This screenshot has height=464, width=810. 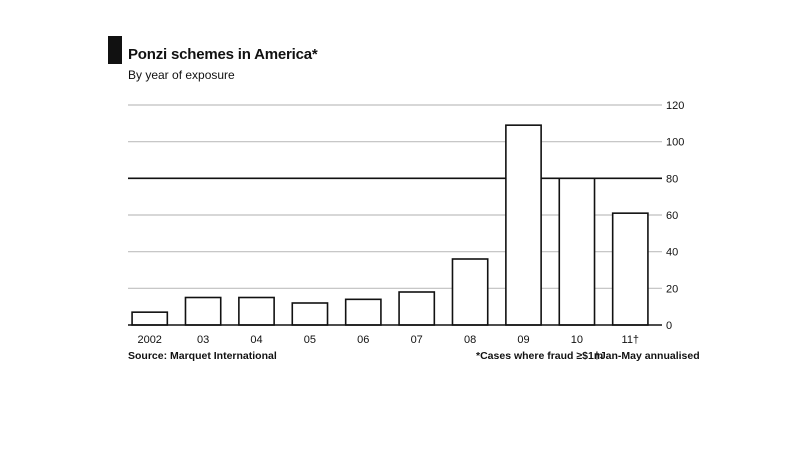 I want to click on y-tick-label: 80, so click(x=672, y=179).